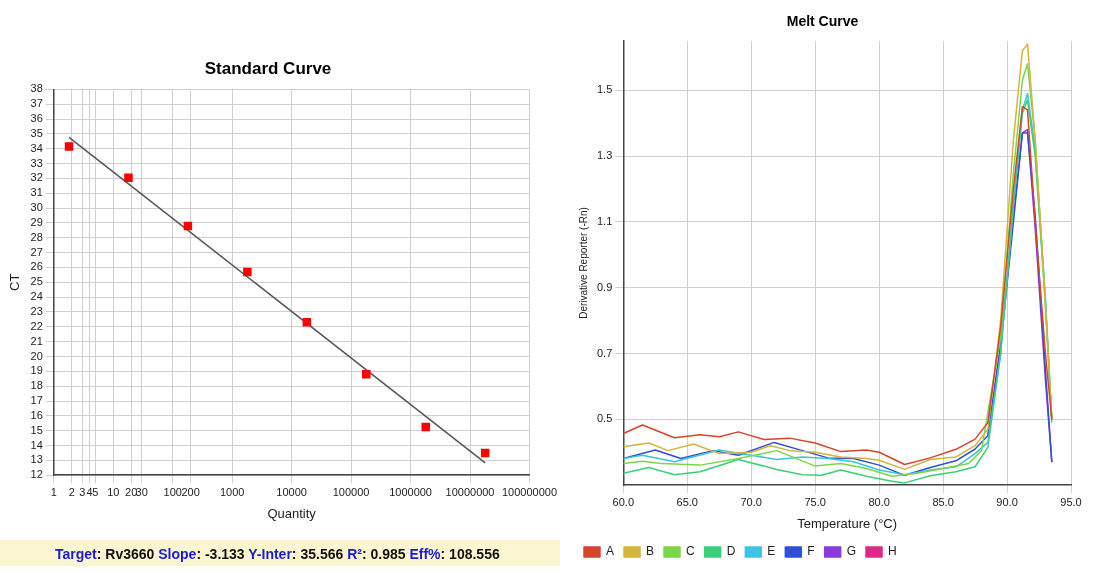  I want to click on x-tick-label: 60.0, so click(623, 501).